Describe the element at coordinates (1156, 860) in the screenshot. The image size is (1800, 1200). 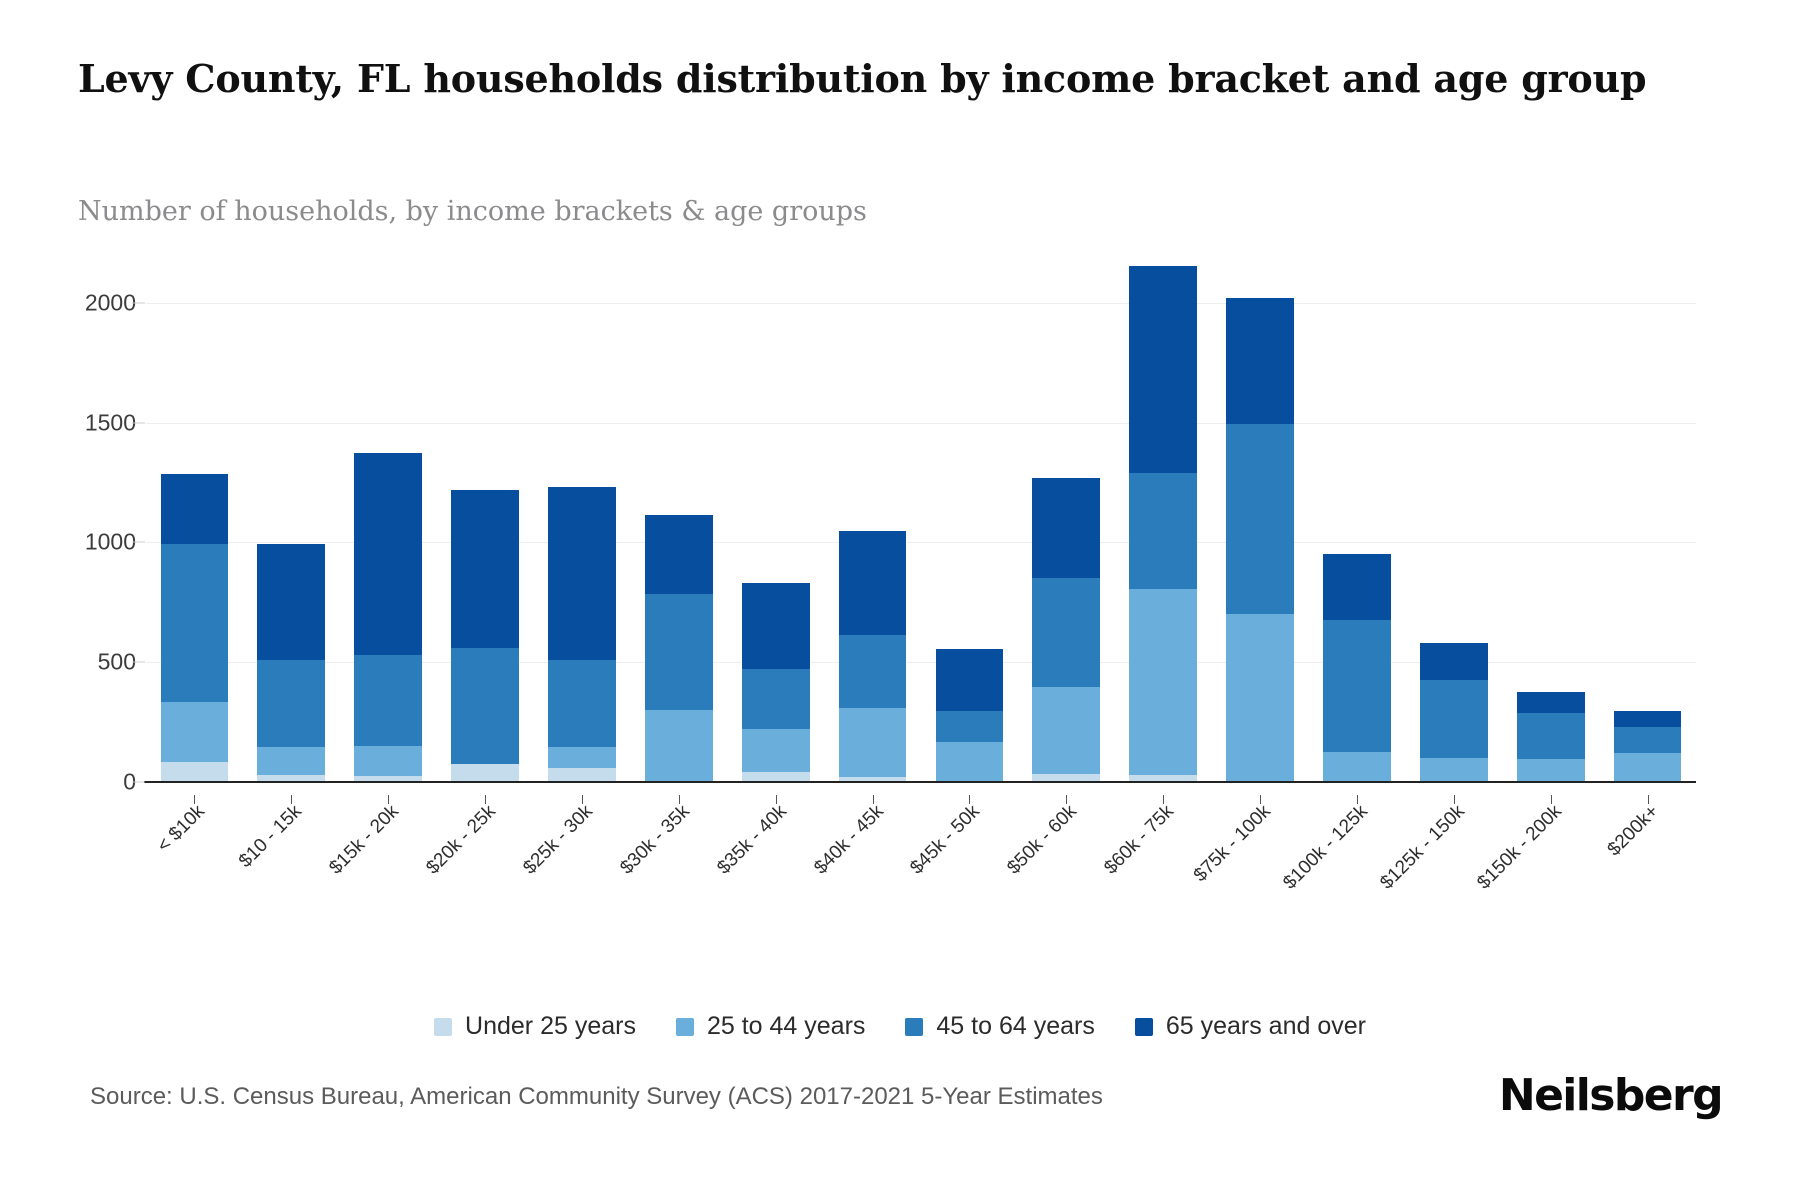
I see `x-axis-label-slot: $60k - 75k` at that location.